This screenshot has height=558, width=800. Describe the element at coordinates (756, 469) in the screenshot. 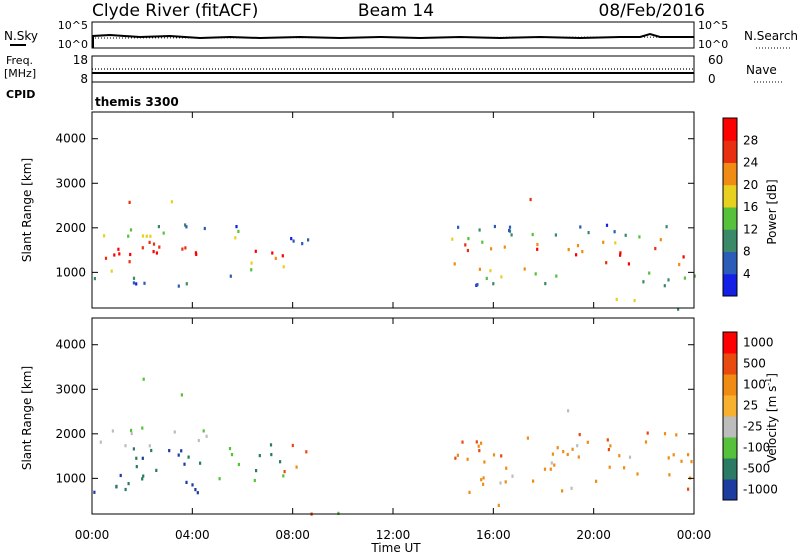

I see `colorbar-tick-label: -500` at that location.